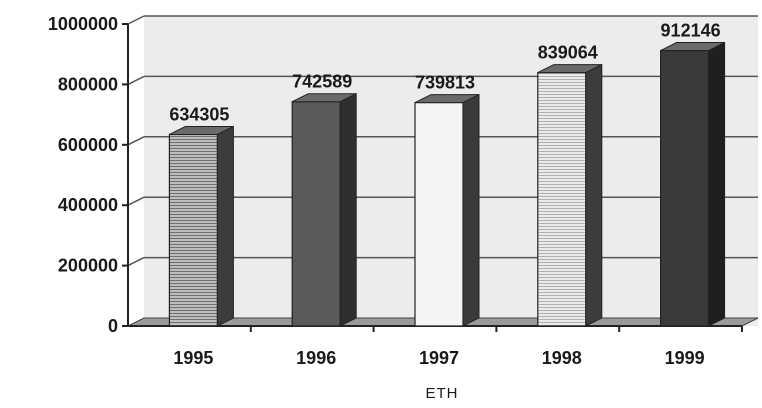 Image resolution: width=762 pixels, height=408 pixels. What do you see at coordinates (691, 31) in the screenshot?
I see `data-label-1999: 912146` at bounding box center [691, 31].